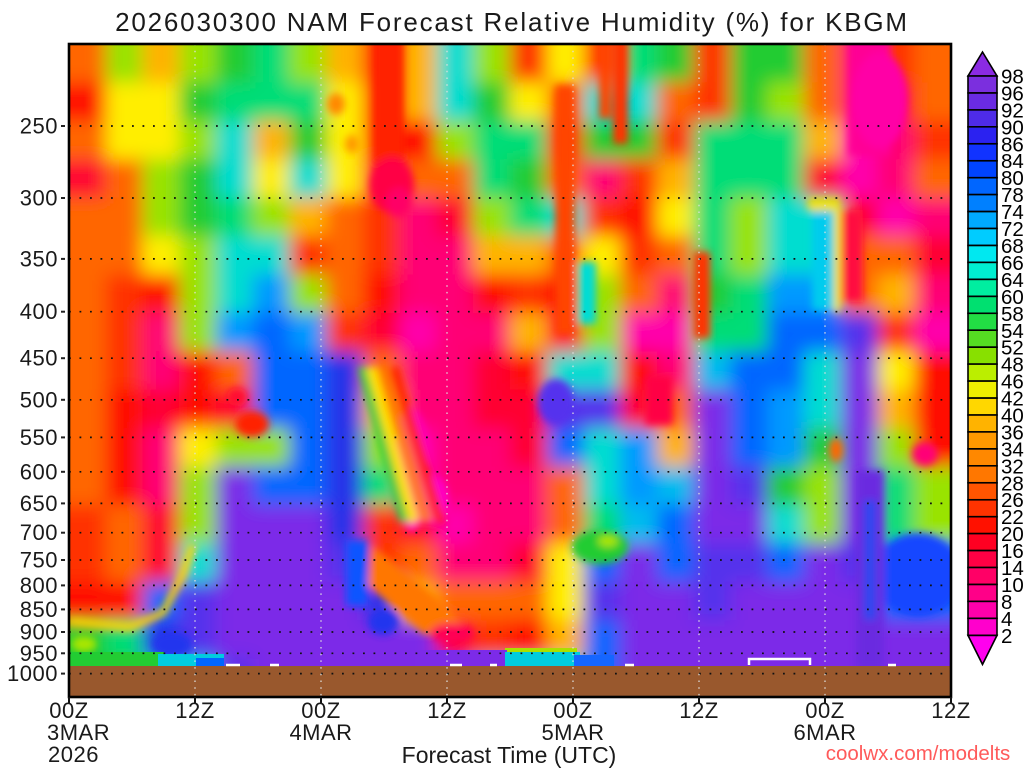 This screenshot has width=1024, height=768. What do you see at coordinates (39, 653) in the screenshot?
I see `svg-text: 950` at bounding box center [39, 653].